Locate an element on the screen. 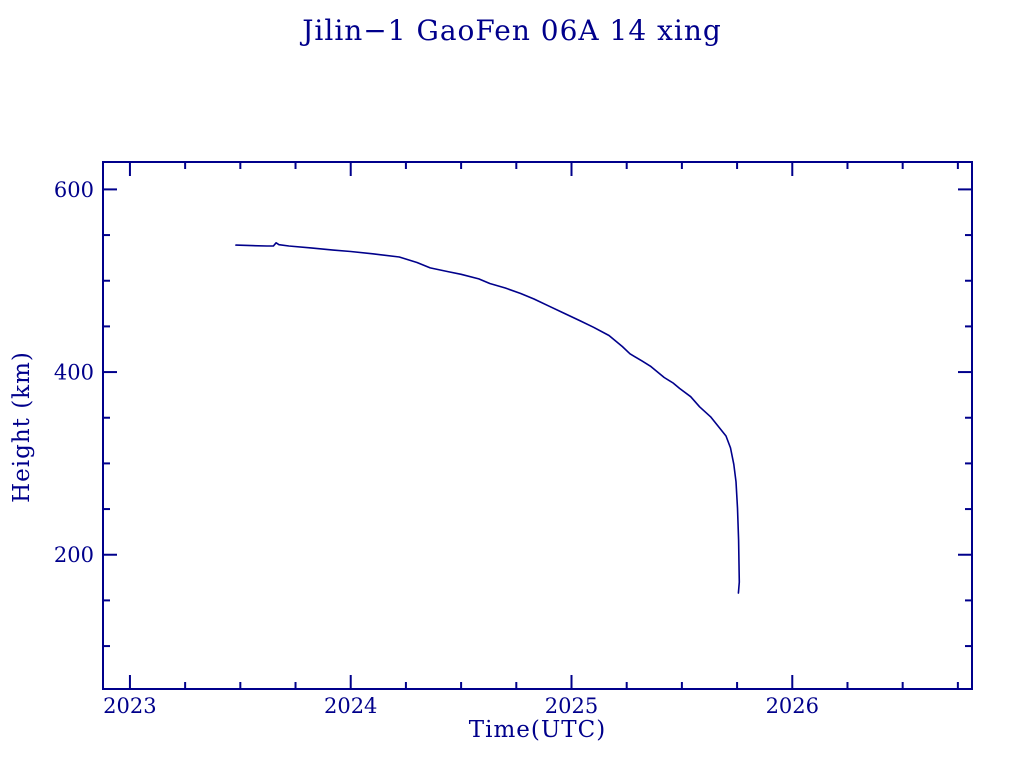 This screenshot has width=1024, height=768. chart-title: Jilin−1 GaoFen 06A 14 xing is located at coordinates (512, 30).